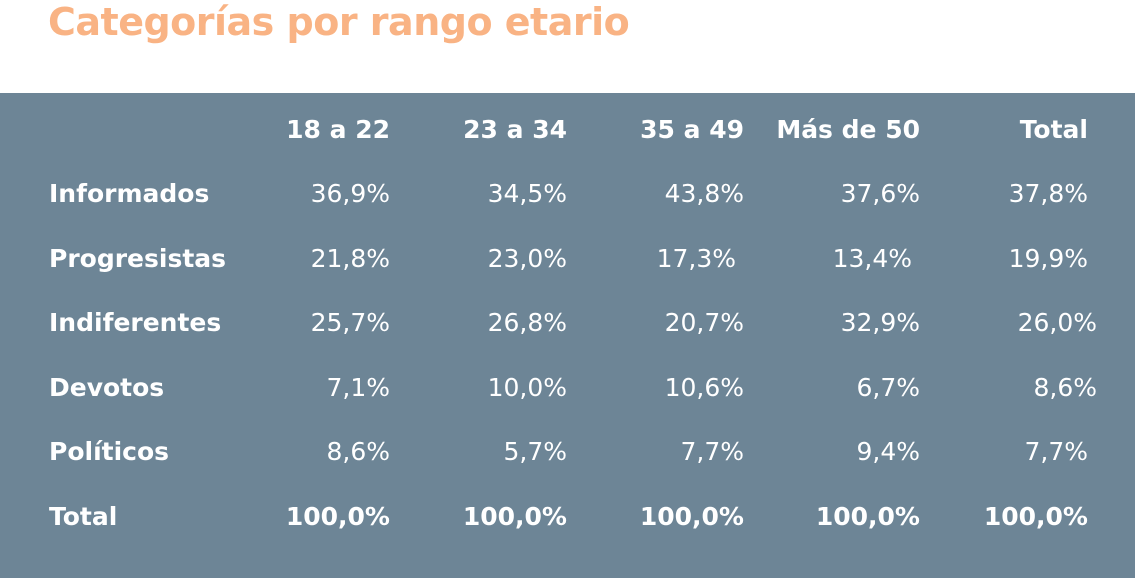  Describe the element at coordinates (888, 451) in the screenshot. I see `table-cell: 9,4%` at that location.